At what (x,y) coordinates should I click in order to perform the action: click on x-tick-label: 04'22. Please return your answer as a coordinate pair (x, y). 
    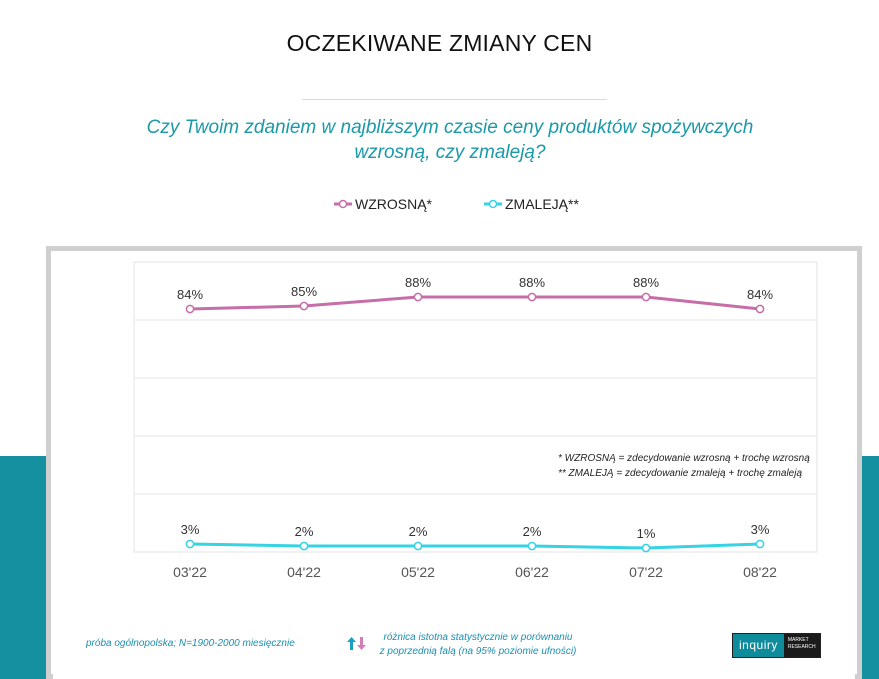
    Looking at the image, I should click on (304, 572).